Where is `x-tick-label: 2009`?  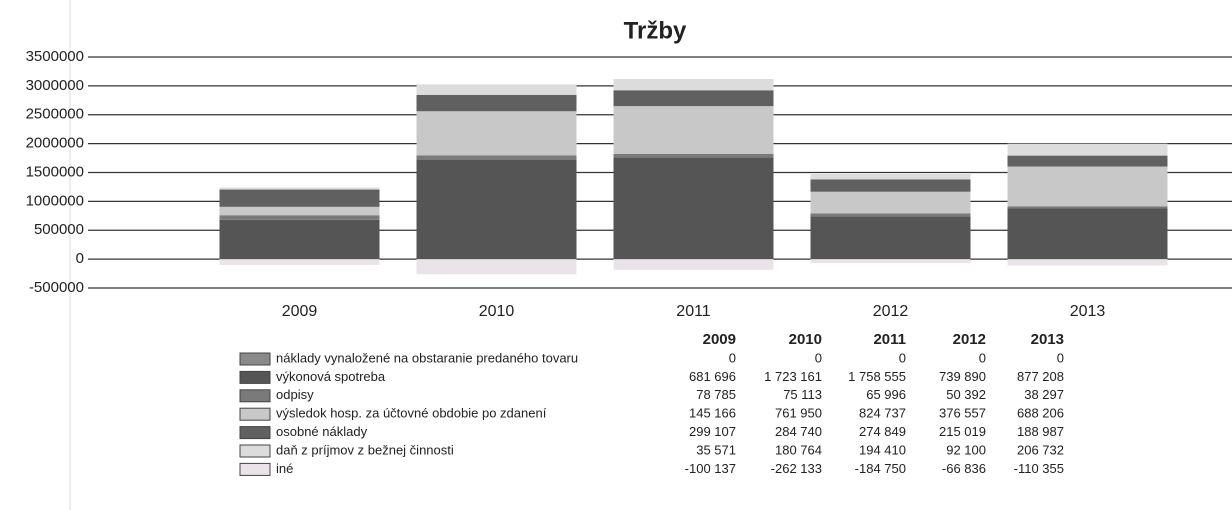
x-tick-label: 2009 is located at coordinates (300, 311).